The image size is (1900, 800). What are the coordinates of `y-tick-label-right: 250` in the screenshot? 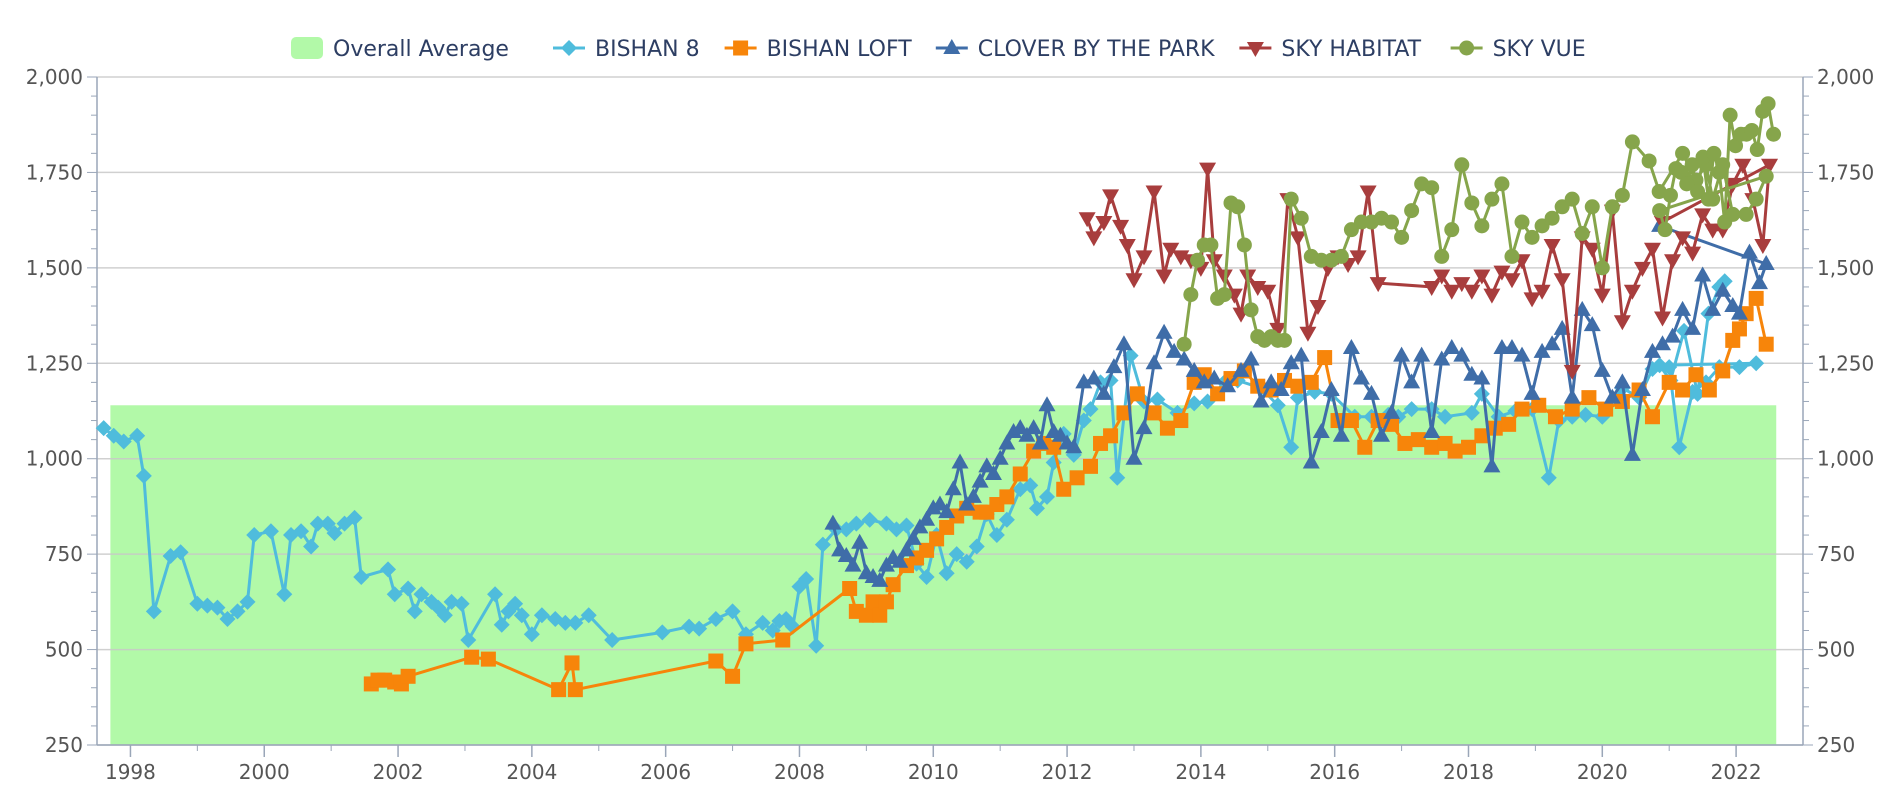 It's located at (1836, 745).